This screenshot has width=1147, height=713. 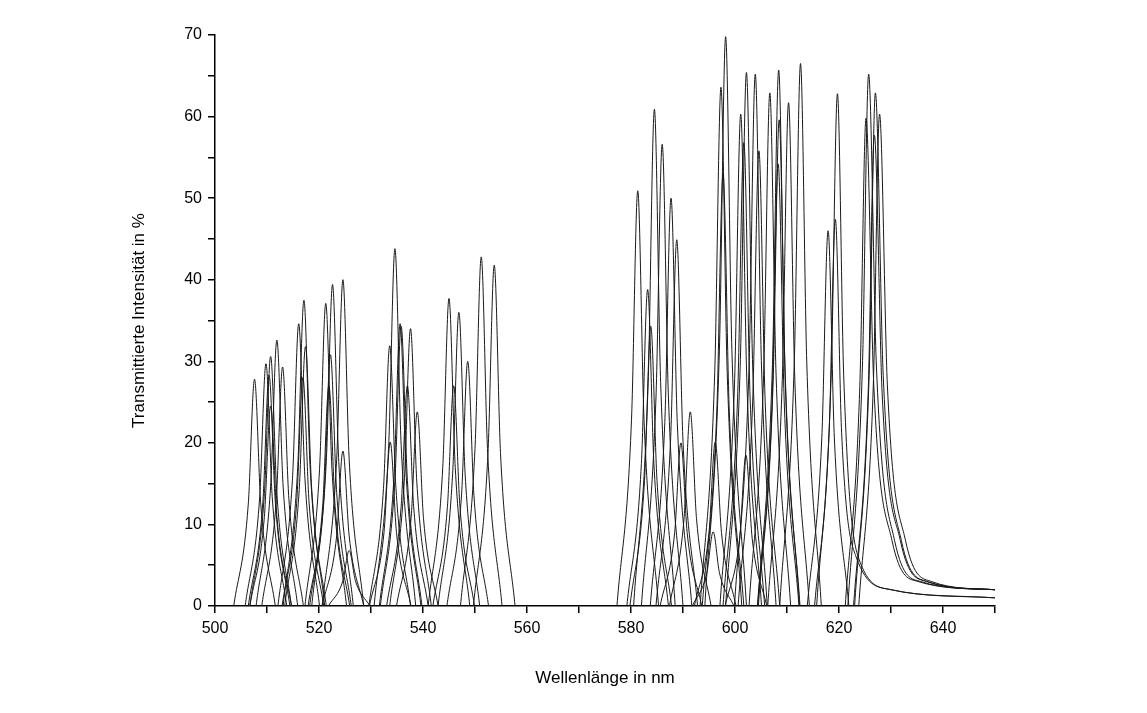 What do you see at coordinates (193, 442) in the screenshot?
I see `y-tick-label: 20` at bounding box center [193, 442].